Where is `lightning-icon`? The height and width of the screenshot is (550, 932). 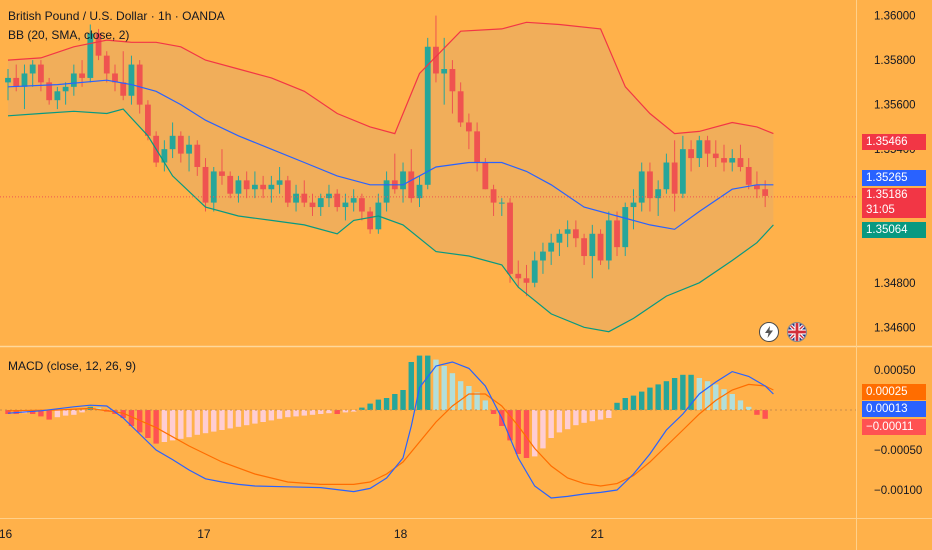 lightning-icon is located at coordinates (769, 332).